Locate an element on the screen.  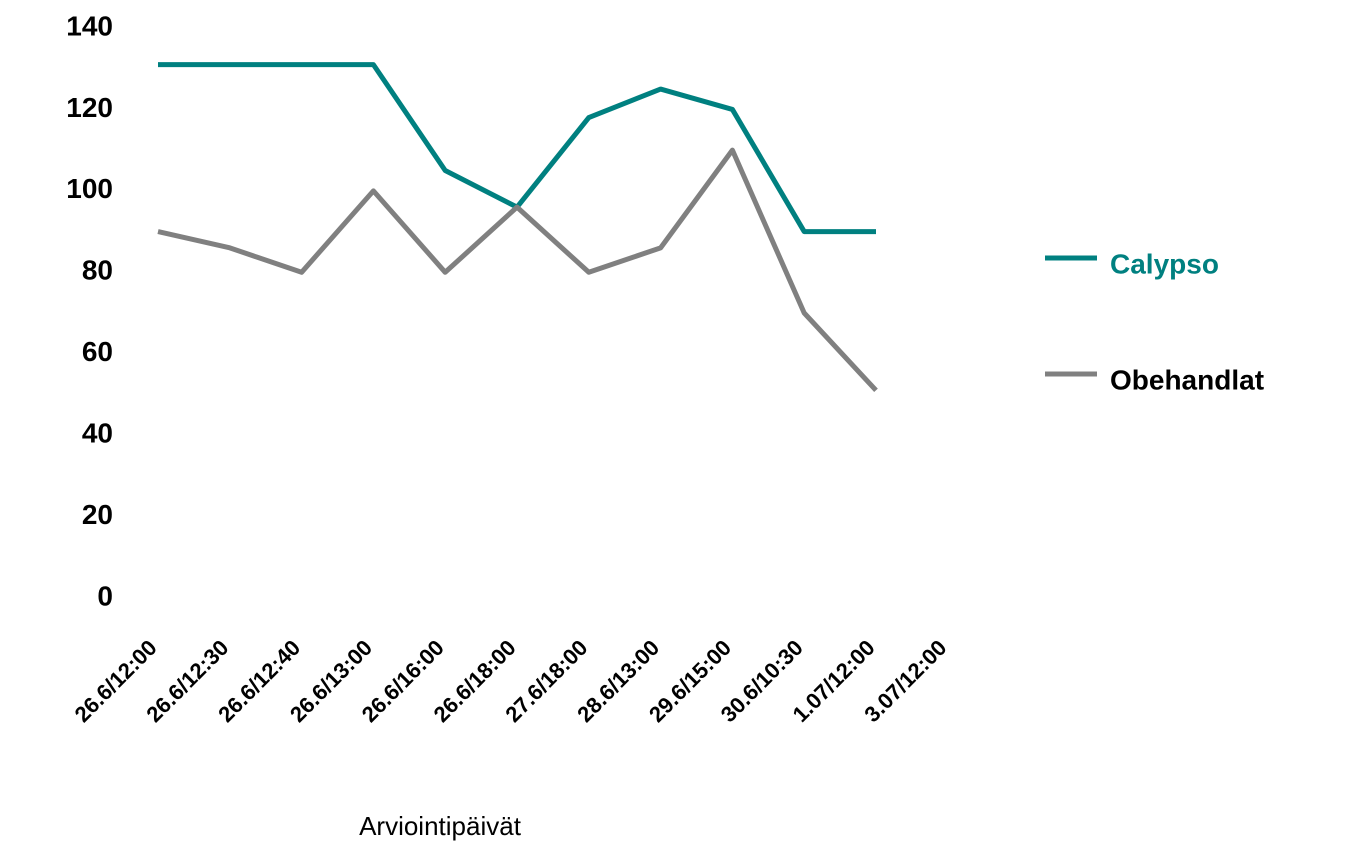
y-tick-label: 80 is located at coordinates (97, 270).